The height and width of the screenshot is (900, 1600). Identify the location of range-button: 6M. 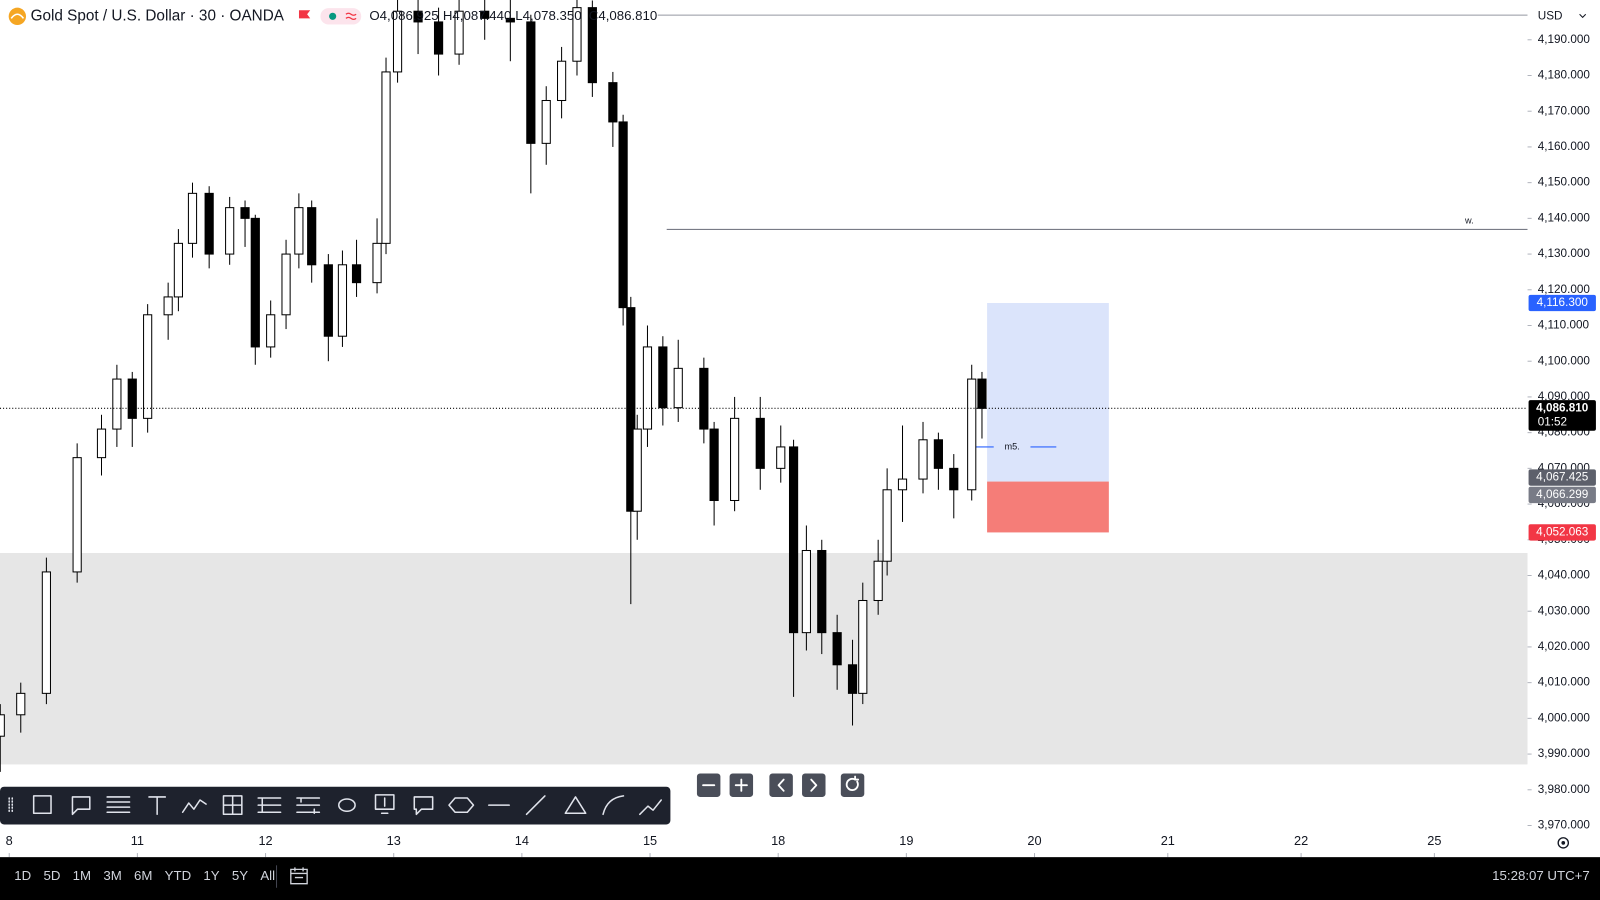
(143, 875).